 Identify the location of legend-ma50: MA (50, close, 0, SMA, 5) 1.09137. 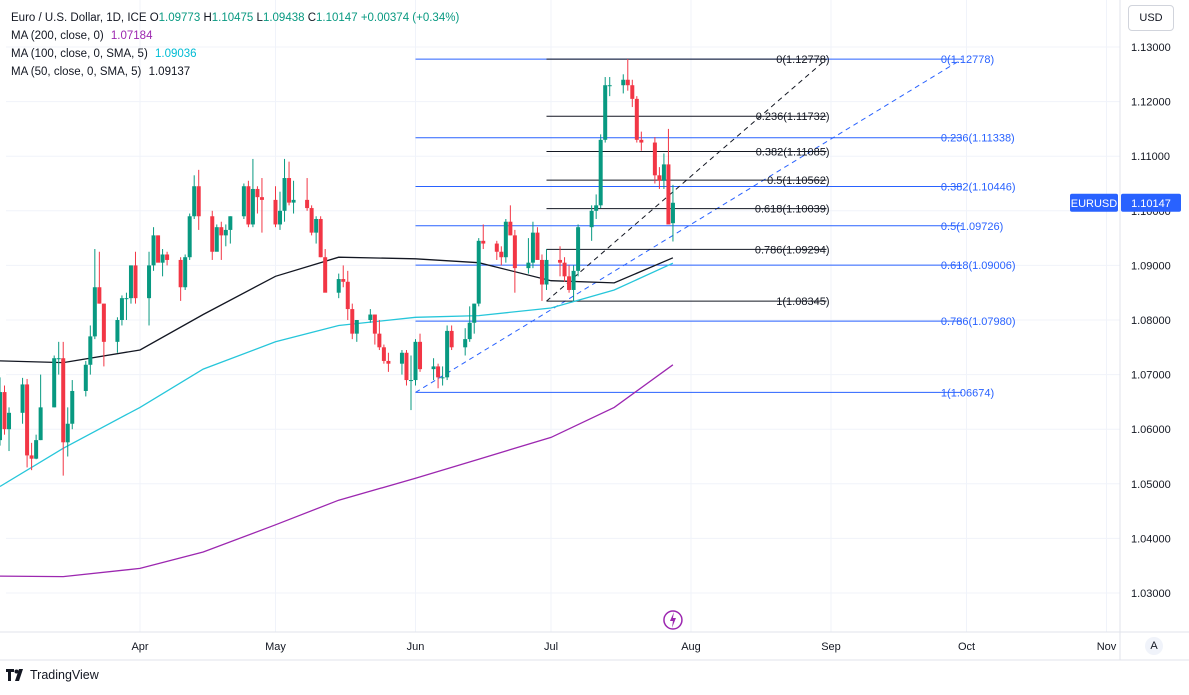
(235, 72).